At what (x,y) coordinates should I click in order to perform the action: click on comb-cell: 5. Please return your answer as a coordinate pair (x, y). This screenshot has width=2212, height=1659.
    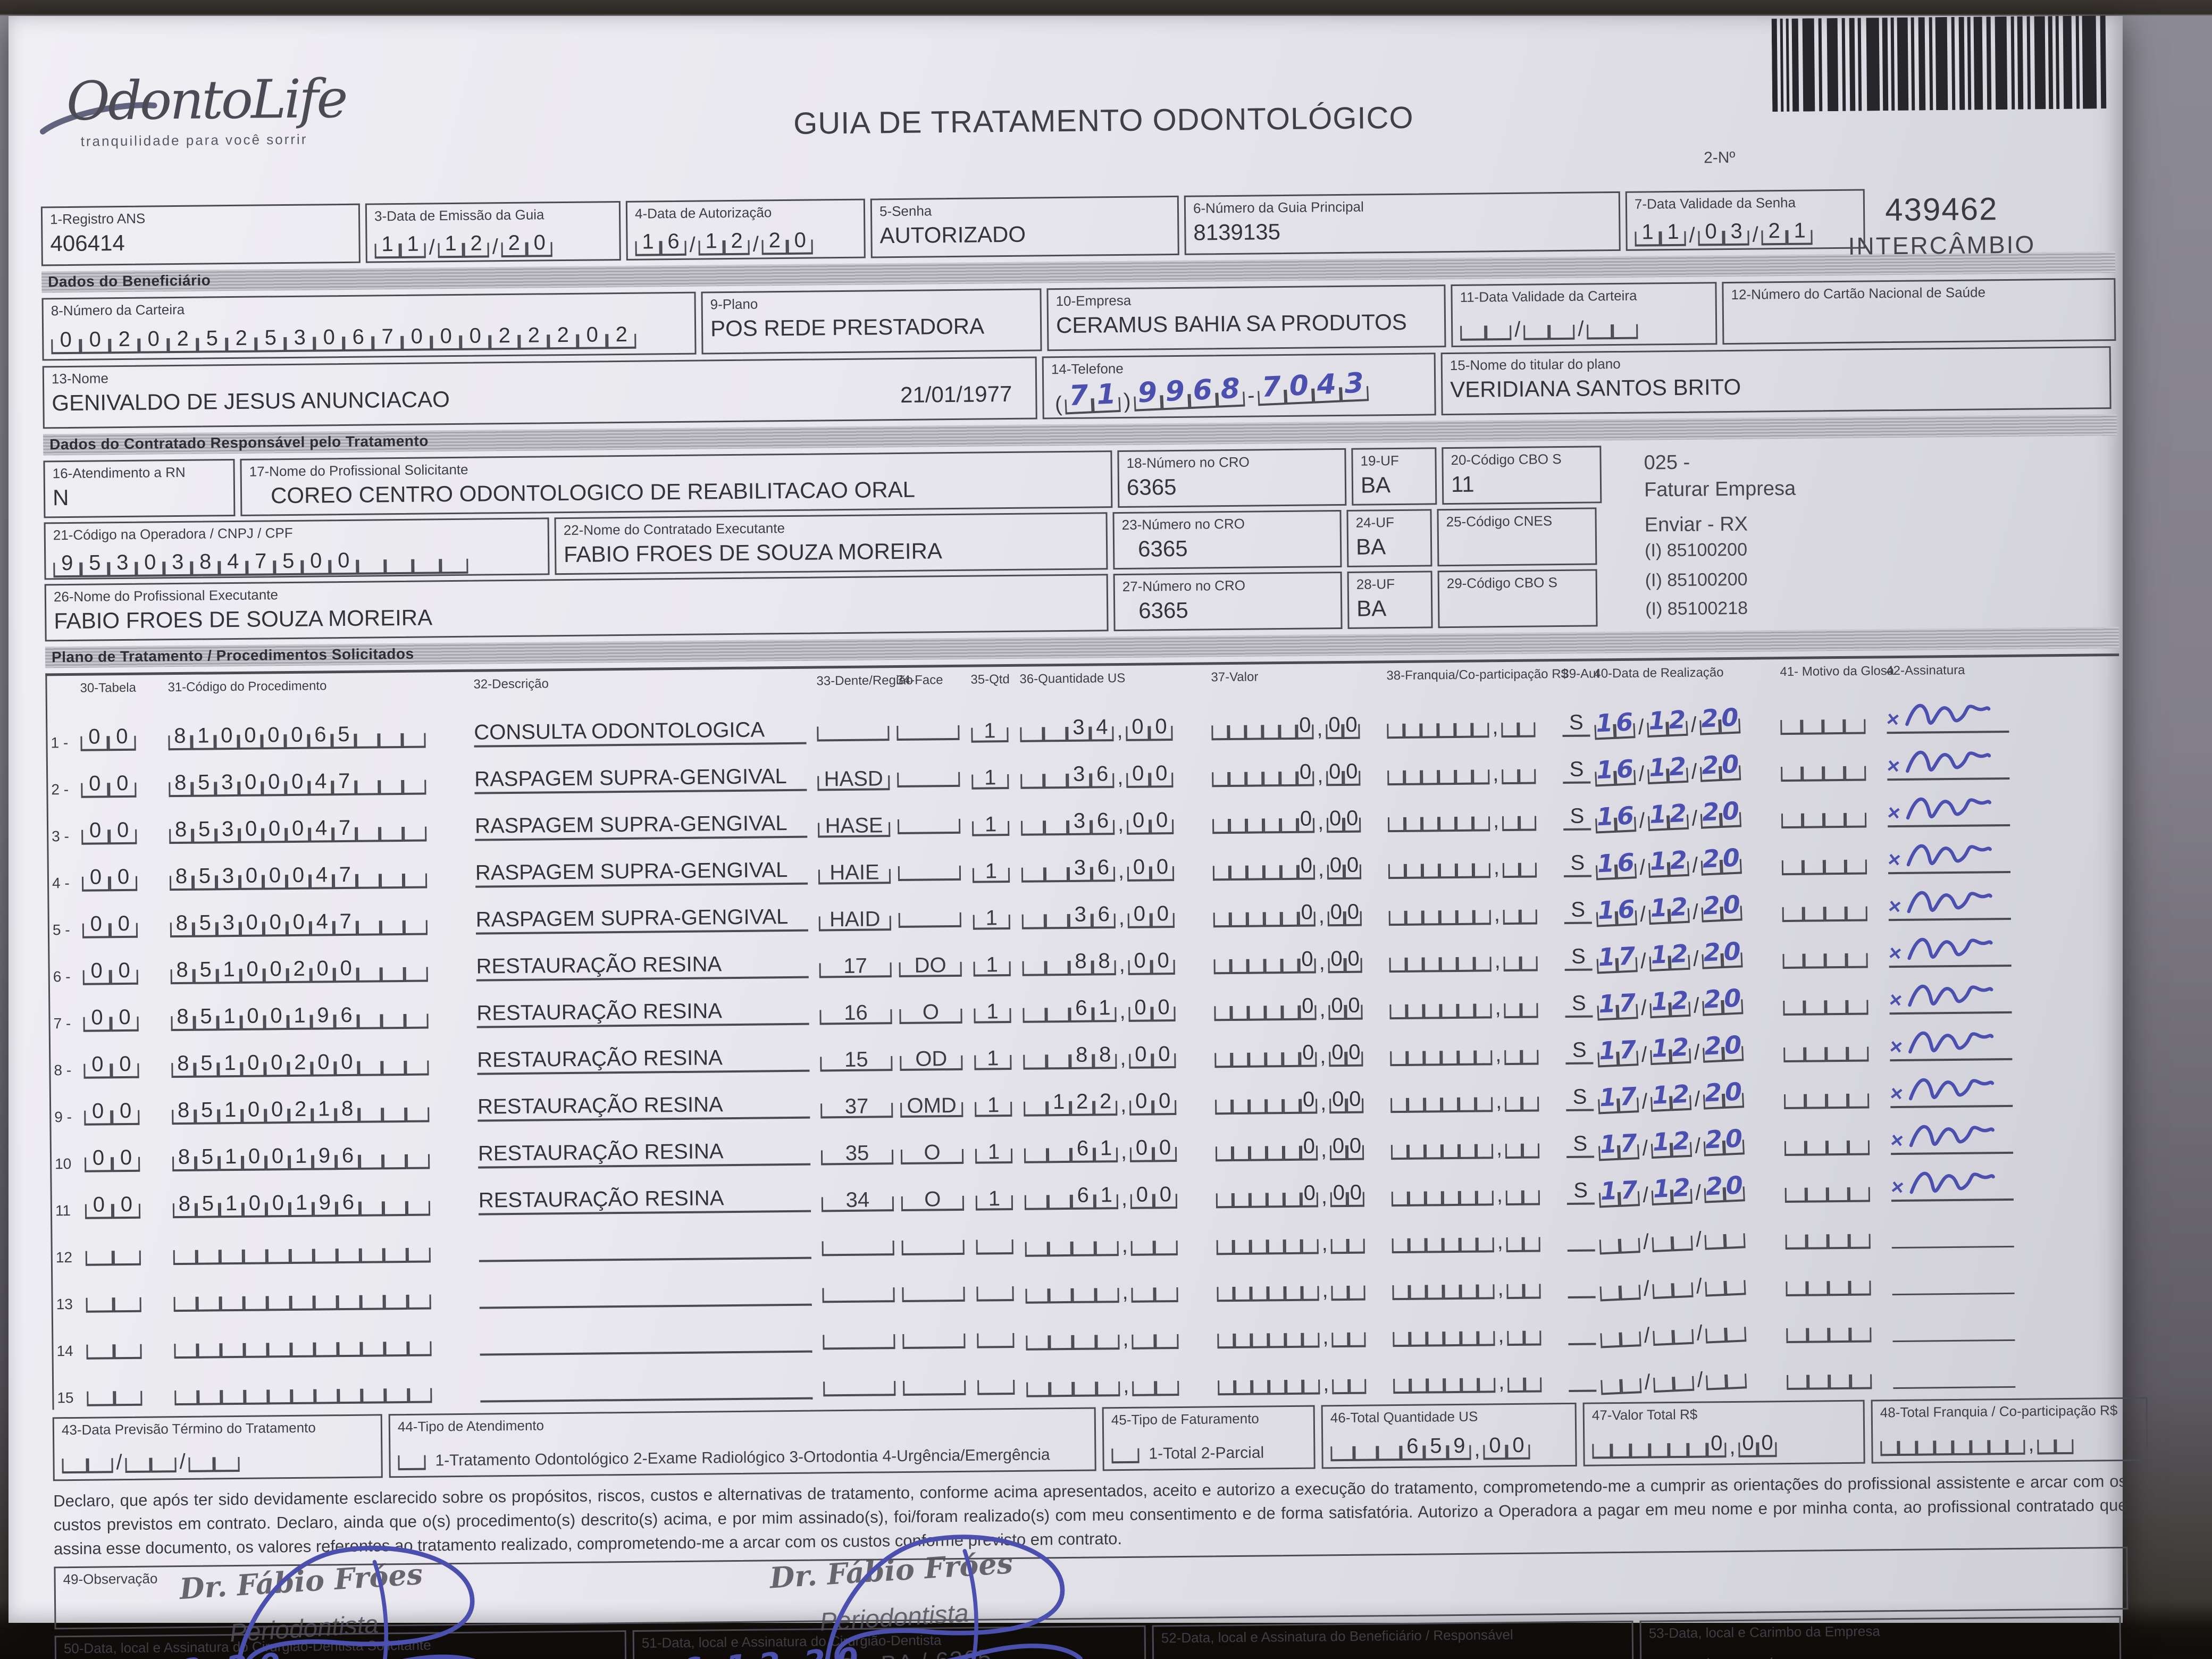
    Looking at the image, I should click on (205, 969).